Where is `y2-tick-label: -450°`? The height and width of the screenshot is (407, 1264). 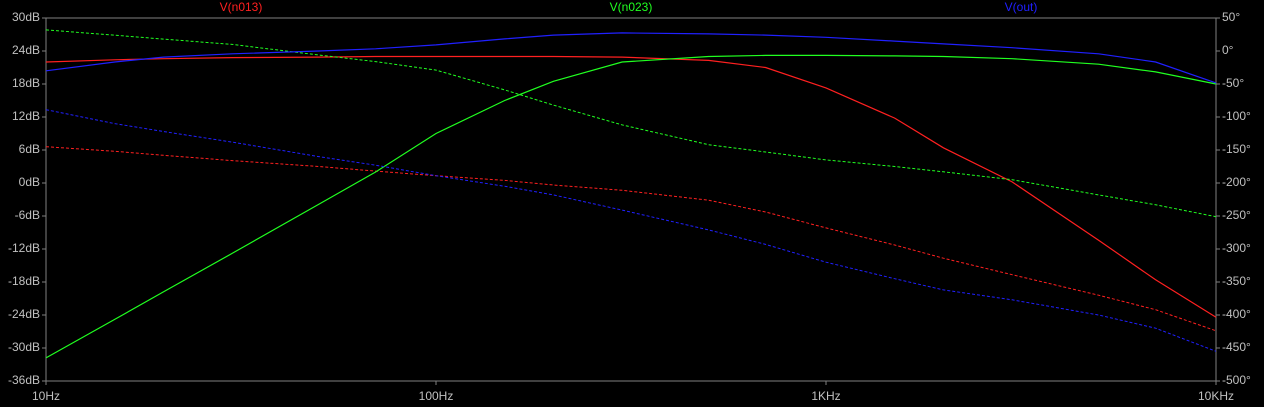 y2-tick-label: -450° is located at coordinates (1236, 347).